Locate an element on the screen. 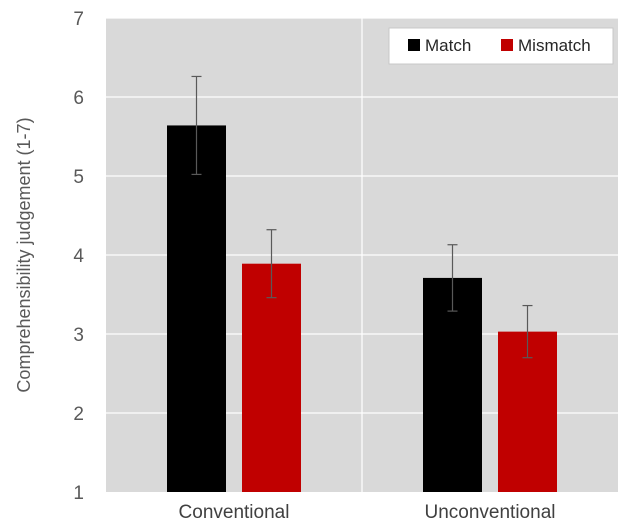 This screenshot has width=630, height=529. y-axis-ticks: 1 2 3 4 5 6 7 is located at coordinates (78, 256).